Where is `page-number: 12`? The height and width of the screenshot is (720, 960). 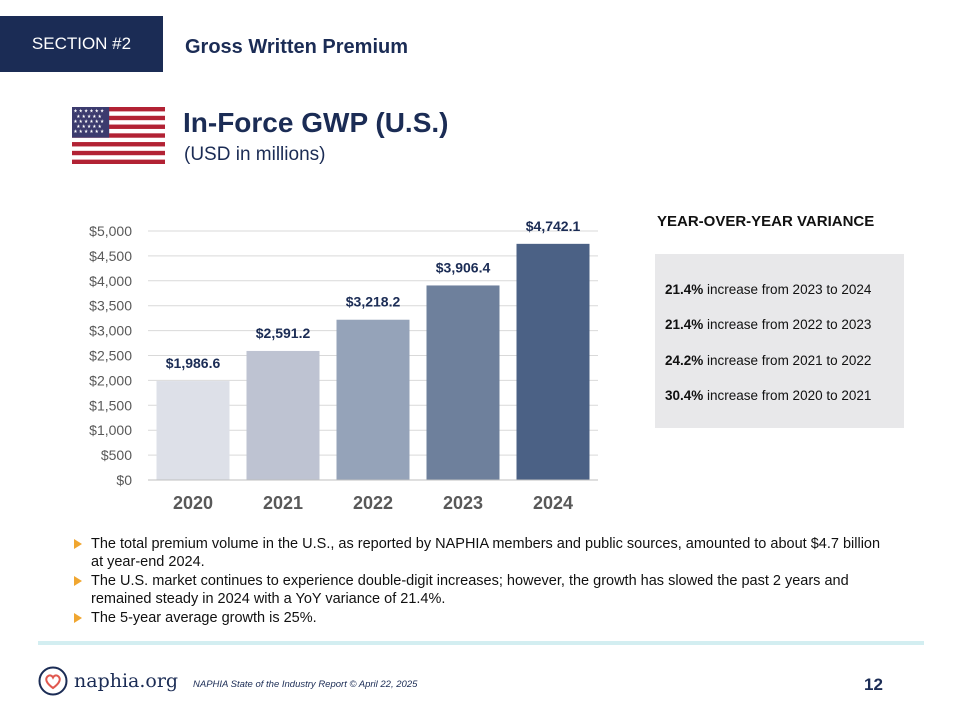
page-number: 12 is located at coordinates (873, 684).